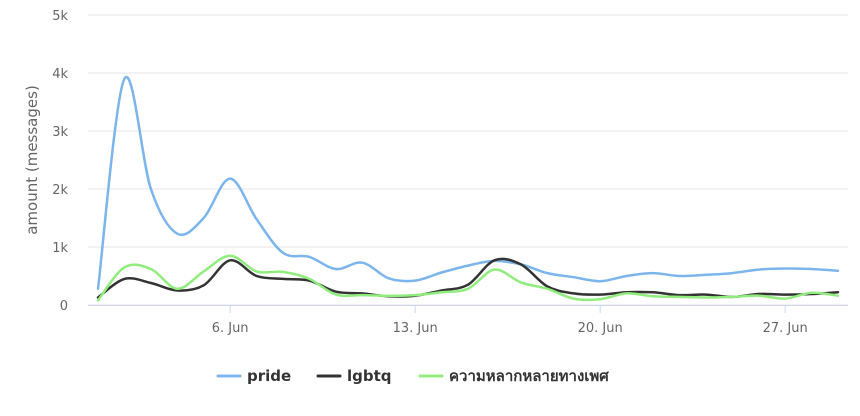 The image size is (860, 416). What do you see at coordinates (60, 74) in the screenshot?
I see `y-tick-label: 4k` at bounding box center [60, 74].